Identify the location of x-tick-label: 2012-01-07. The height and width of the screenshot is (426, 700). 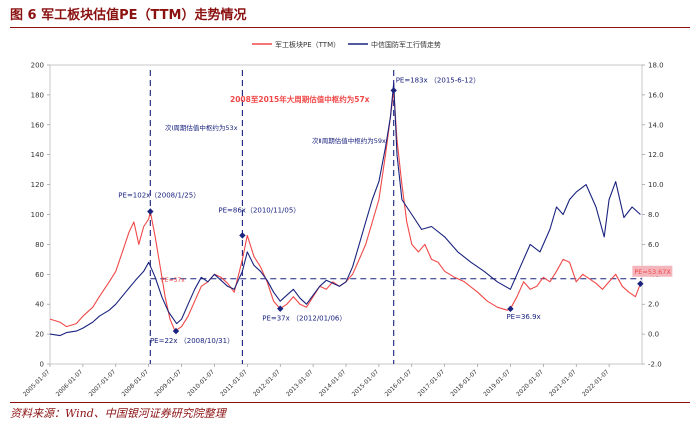
(267, 383).